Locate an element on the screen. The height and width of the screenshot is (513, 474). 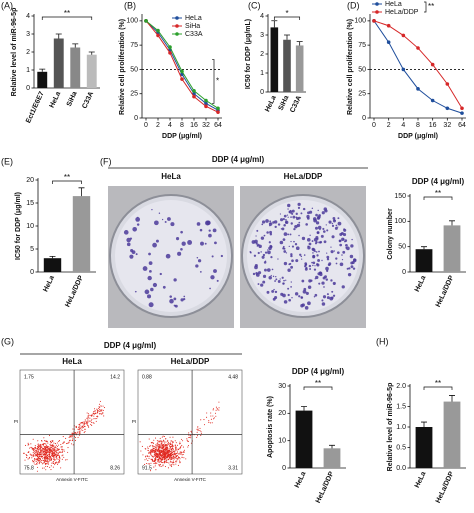
y-axis-label: Colony number is located at coordinates (390, 234).